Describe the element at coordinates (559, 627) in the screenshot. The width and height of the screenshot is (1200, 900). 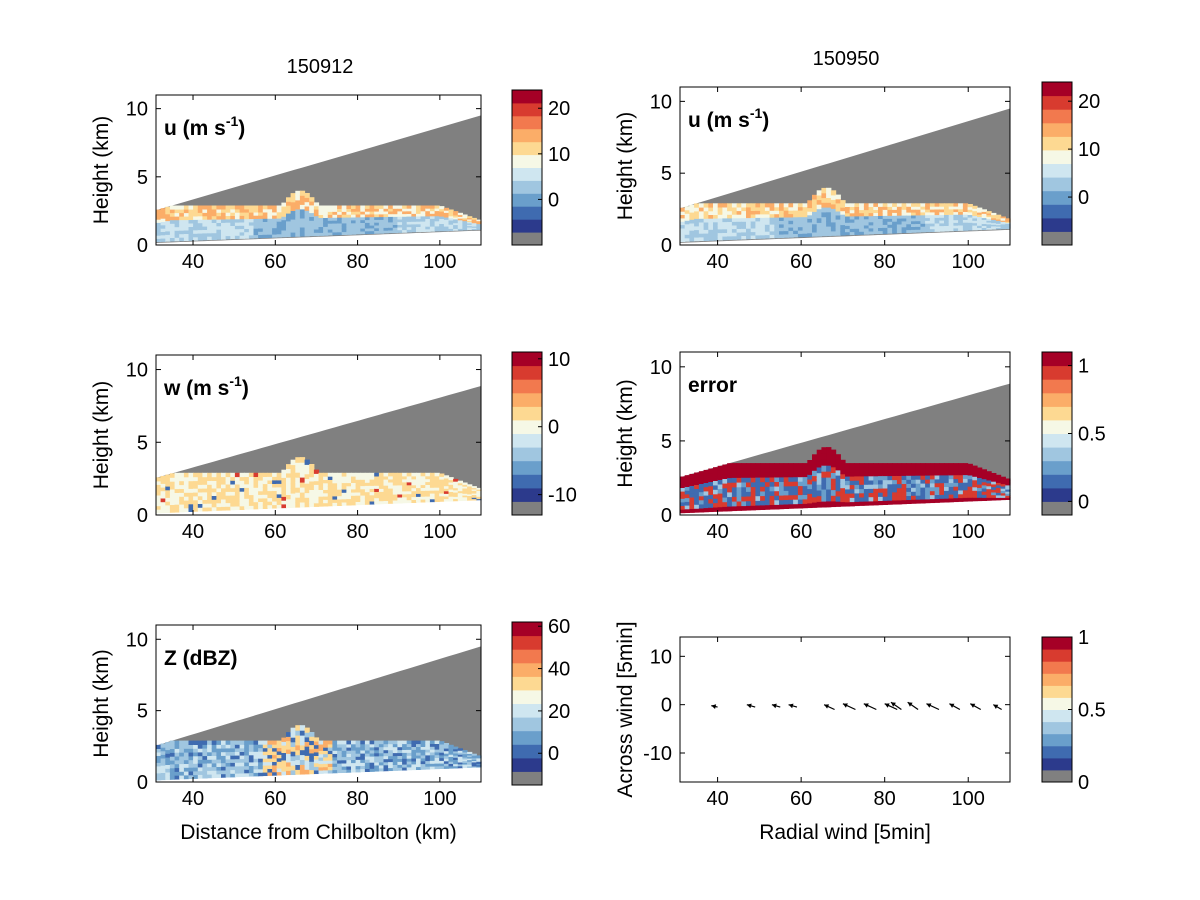
I see `colorbar-tick-label: 60` at that location.